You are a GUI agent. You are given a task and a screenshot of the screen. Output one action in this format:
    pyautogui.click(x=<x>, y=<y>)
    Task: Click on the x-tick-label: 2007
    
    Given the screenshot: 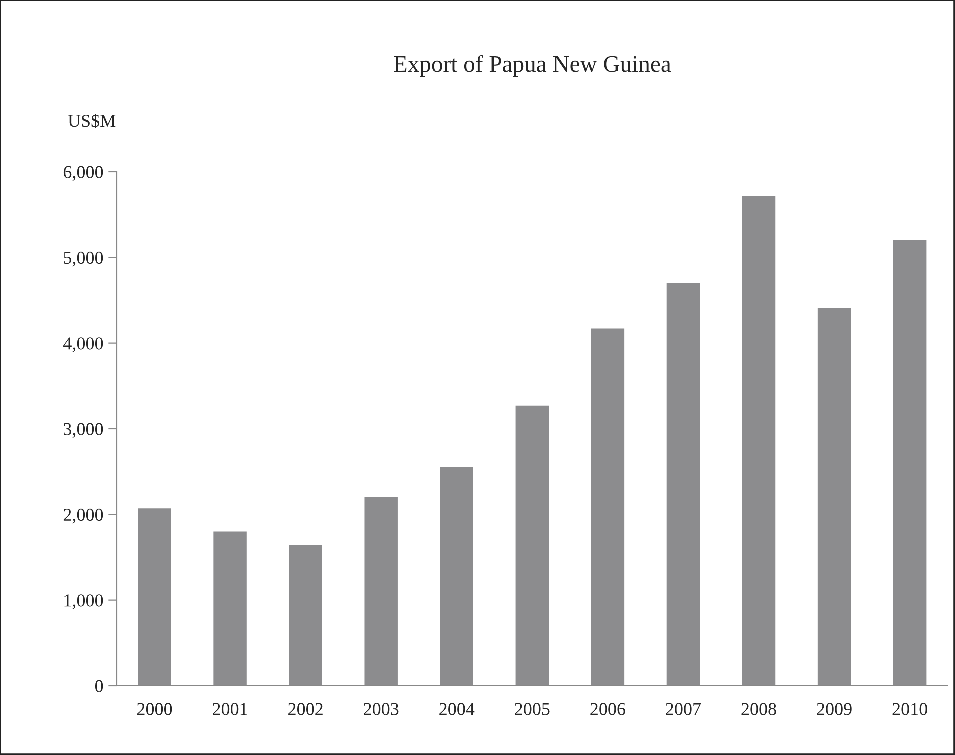 What is the action you would take?
    pyautogui.click(x=684, y=709)
    